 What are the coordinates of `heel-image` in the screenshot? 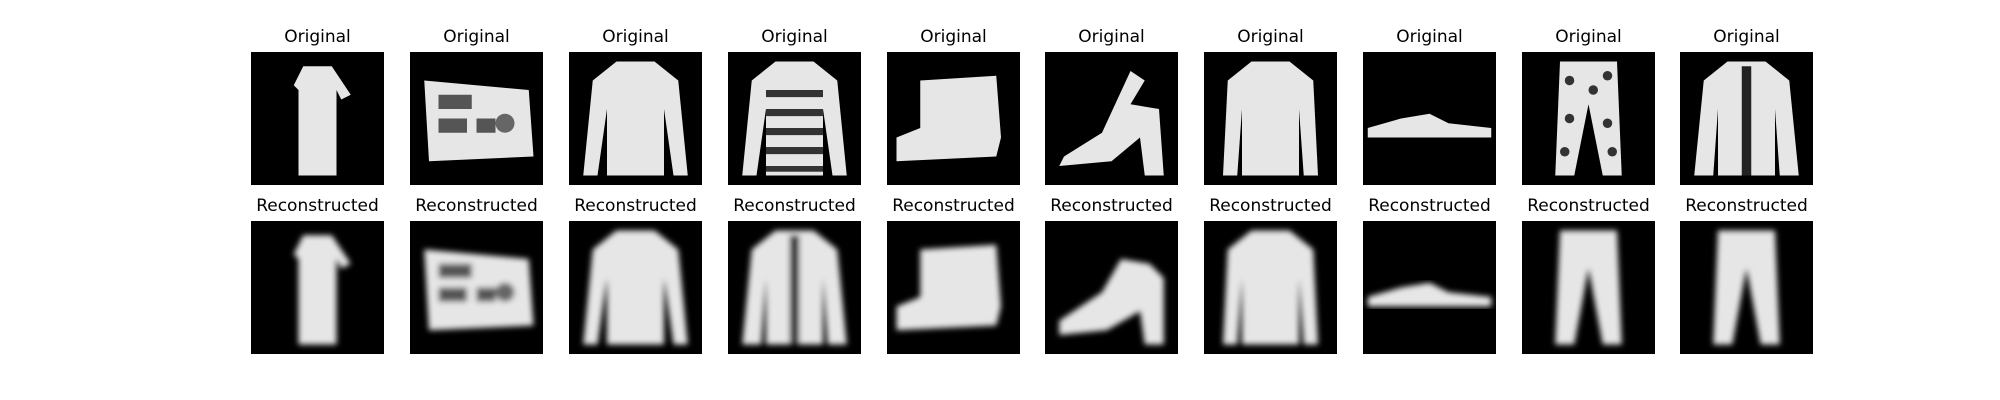 It's located at (1111, 287).